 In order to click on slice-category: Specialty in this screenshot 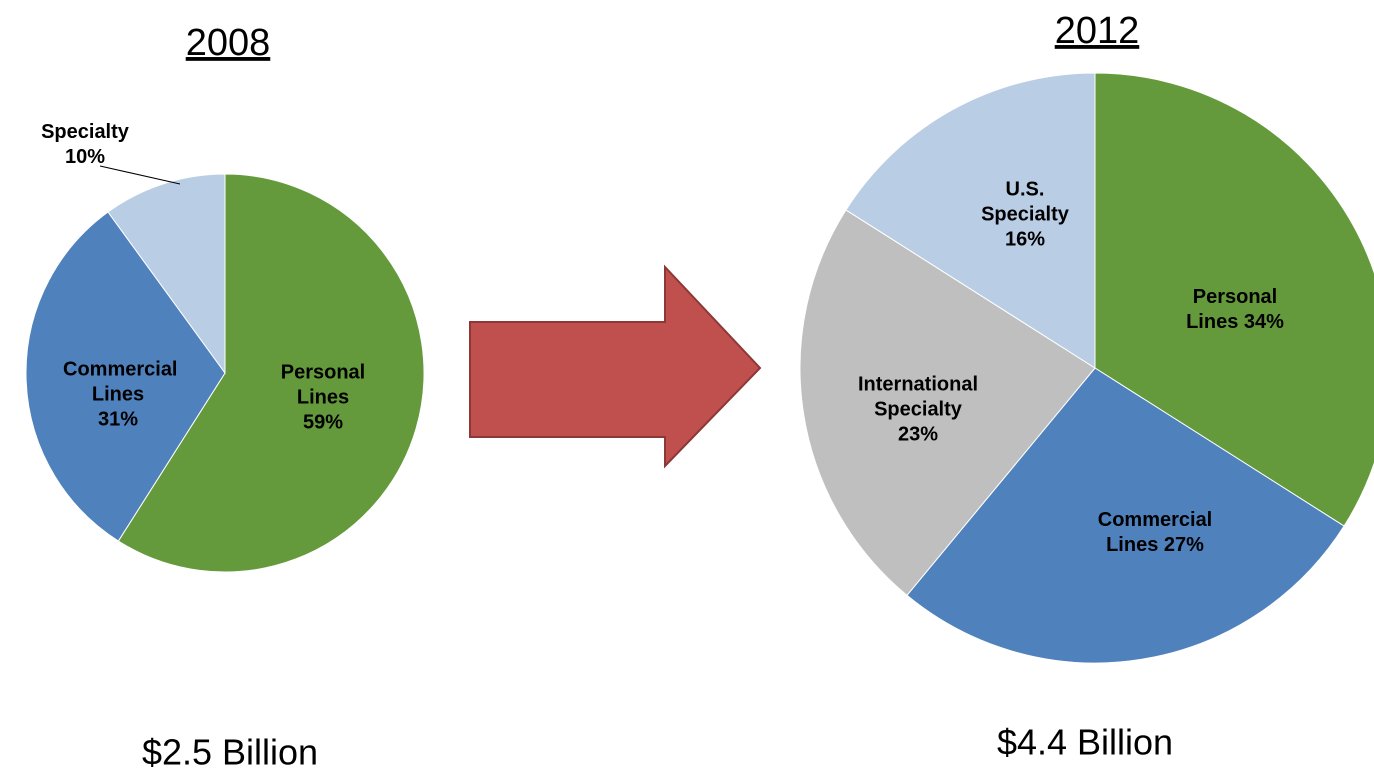, I will do `click(85, 132)`.